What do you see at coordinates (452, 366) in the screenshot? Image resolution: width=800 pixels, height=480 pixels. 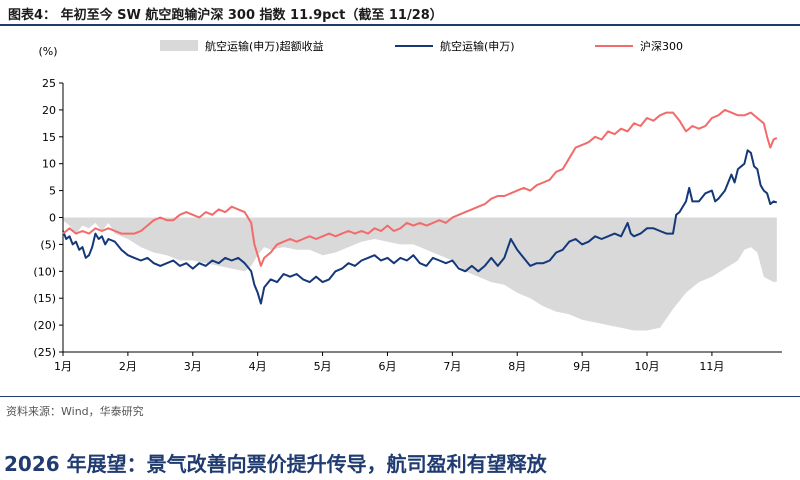 I see `x-tick-label: 7月` at bounding box center [452, 366].